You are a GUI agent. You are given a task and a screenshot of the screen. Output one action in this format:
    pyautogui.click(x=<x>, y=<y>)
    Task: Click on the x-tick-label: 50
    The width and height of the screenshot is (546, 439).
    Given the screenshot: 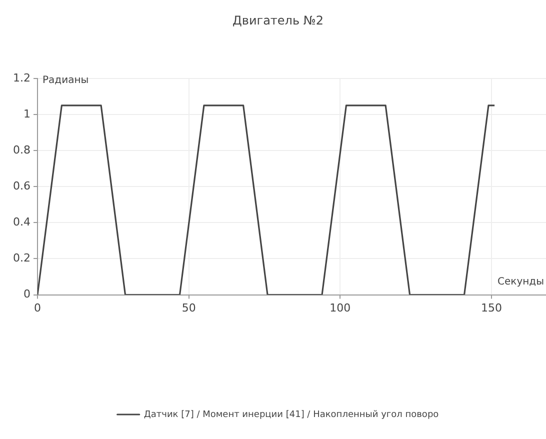 What is the action you would take?
    pyautogui.click(x=189, y=307)
    